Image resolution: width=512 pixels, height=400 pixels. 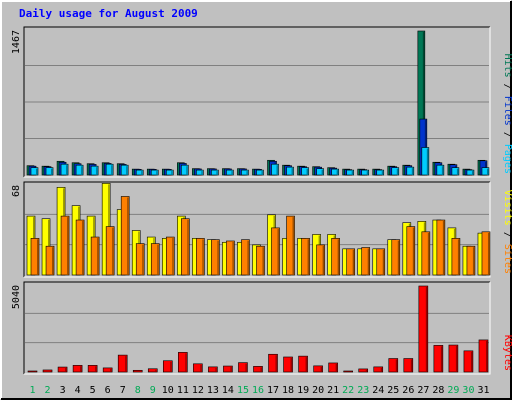 What do you see at coordinates (507, 259) in the screenshot?
I see `legend-entry-sites: Sites` at bounding box center [507, 259].